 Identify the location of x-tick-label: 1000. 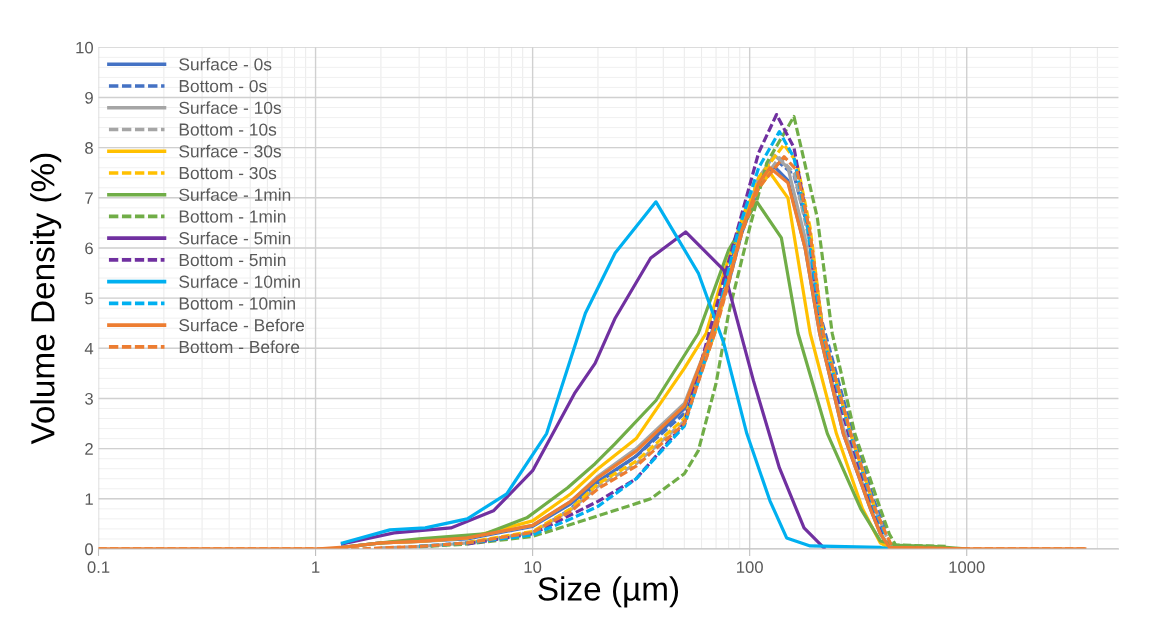
(967, 567).